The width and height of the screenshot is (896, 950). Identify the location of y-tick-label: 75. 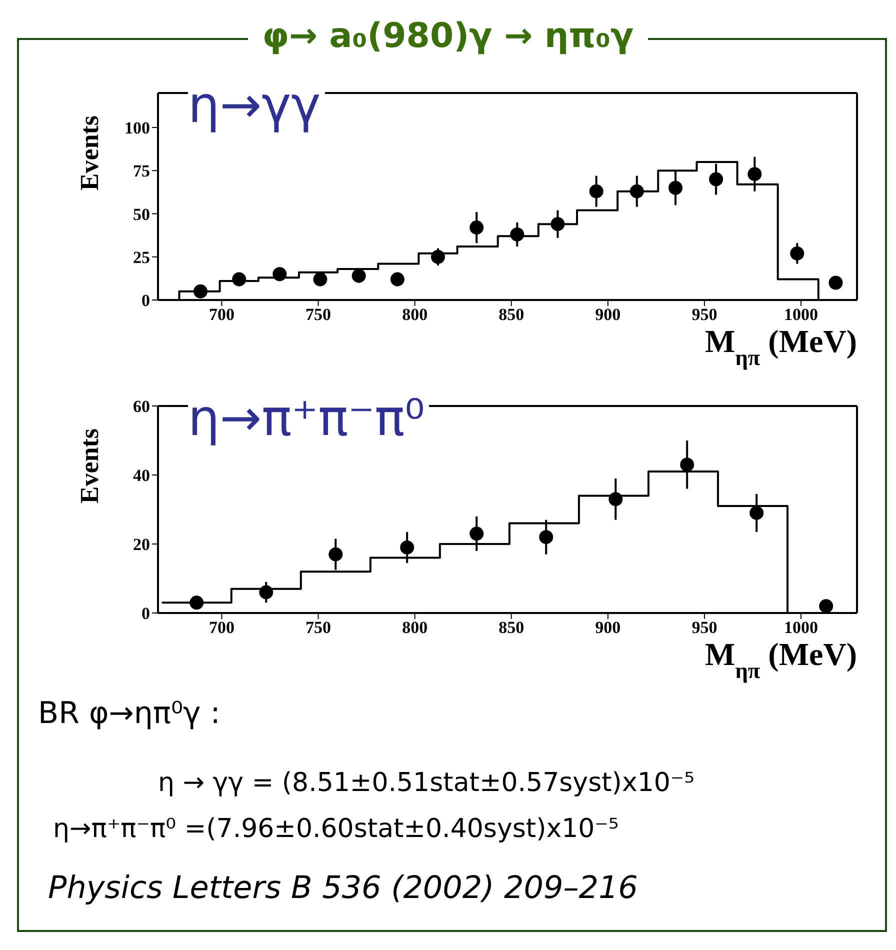
(141, 171).